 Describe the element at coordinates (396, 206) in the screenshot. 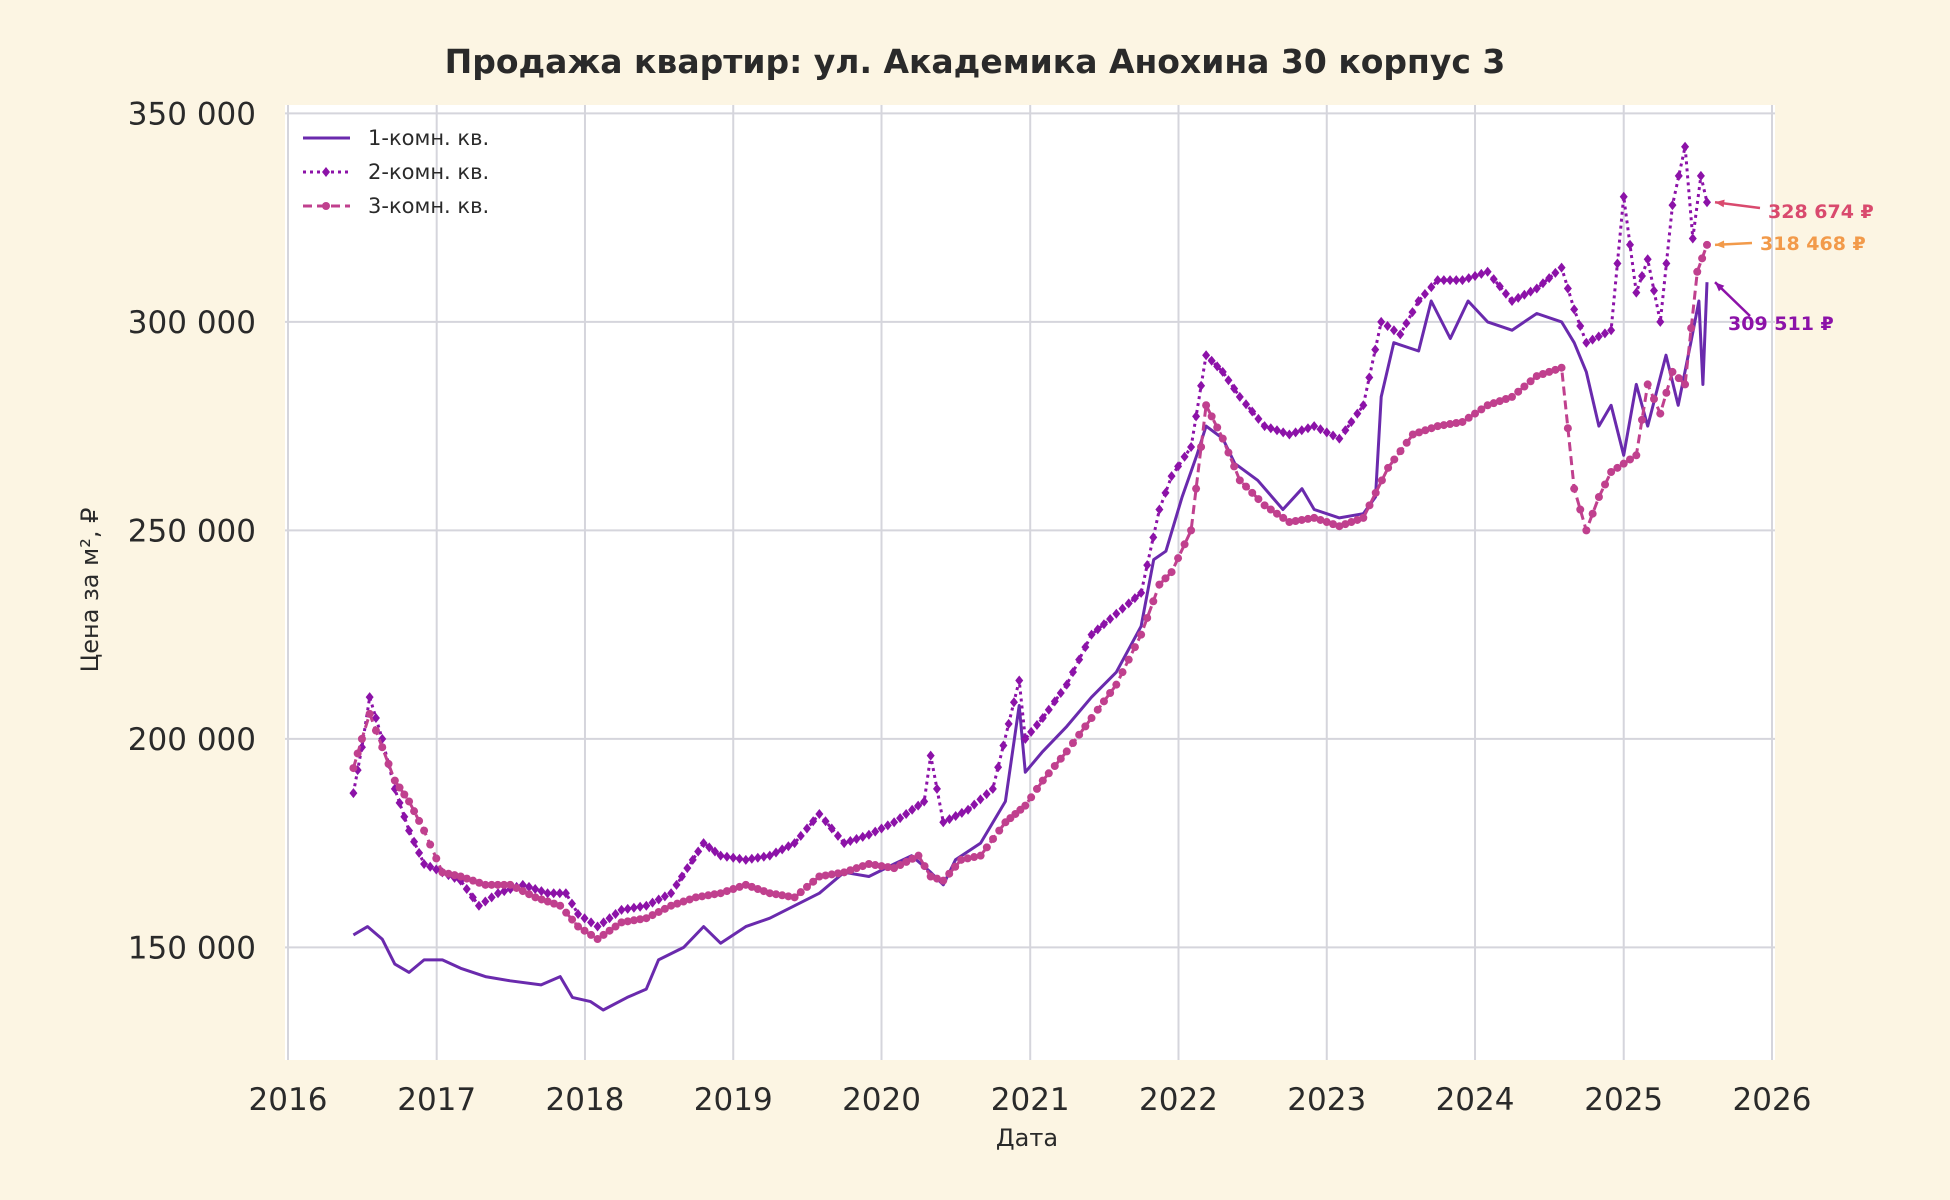

I see `legend-entry: 3-комн. кв.` at that location.